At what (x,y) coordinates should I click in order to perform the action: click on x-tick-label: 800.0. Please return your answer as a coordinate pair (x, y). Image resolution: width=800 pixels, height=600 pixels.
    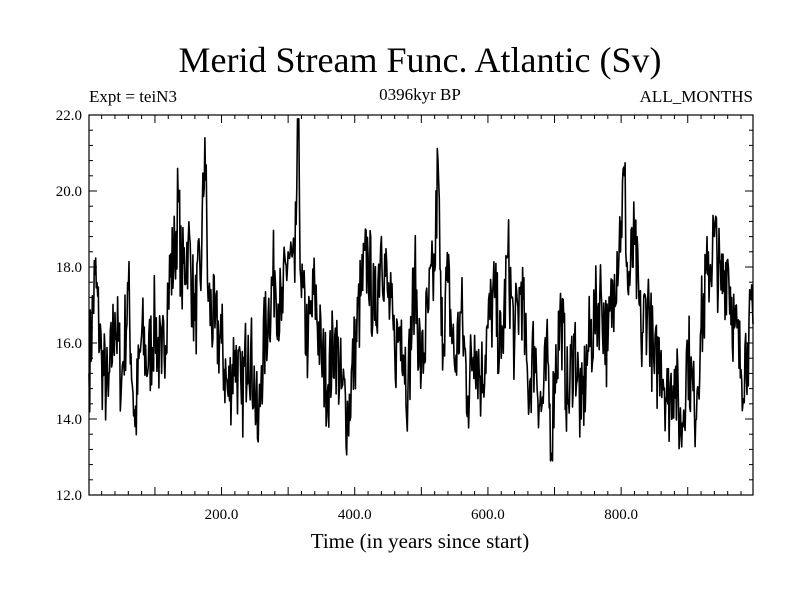
    Looking at the image, I should click on (621, 515).